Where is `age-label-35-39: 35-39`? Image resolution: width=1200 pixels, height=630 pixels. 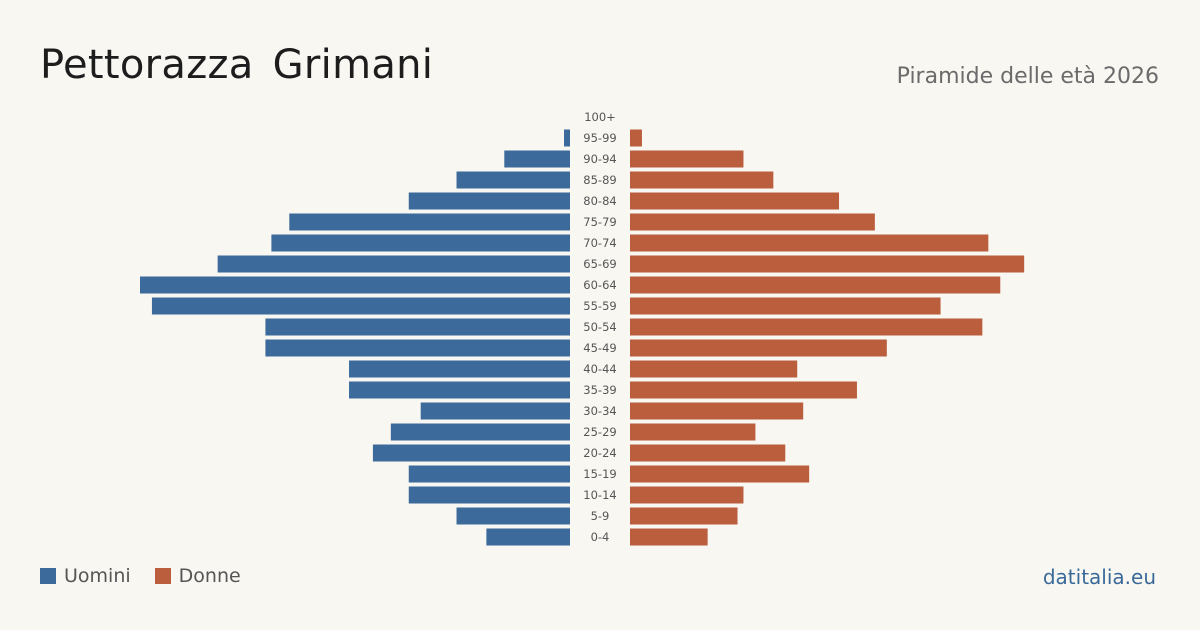
age-label-35-39: 35-39 is located at coordinates (599, 390).